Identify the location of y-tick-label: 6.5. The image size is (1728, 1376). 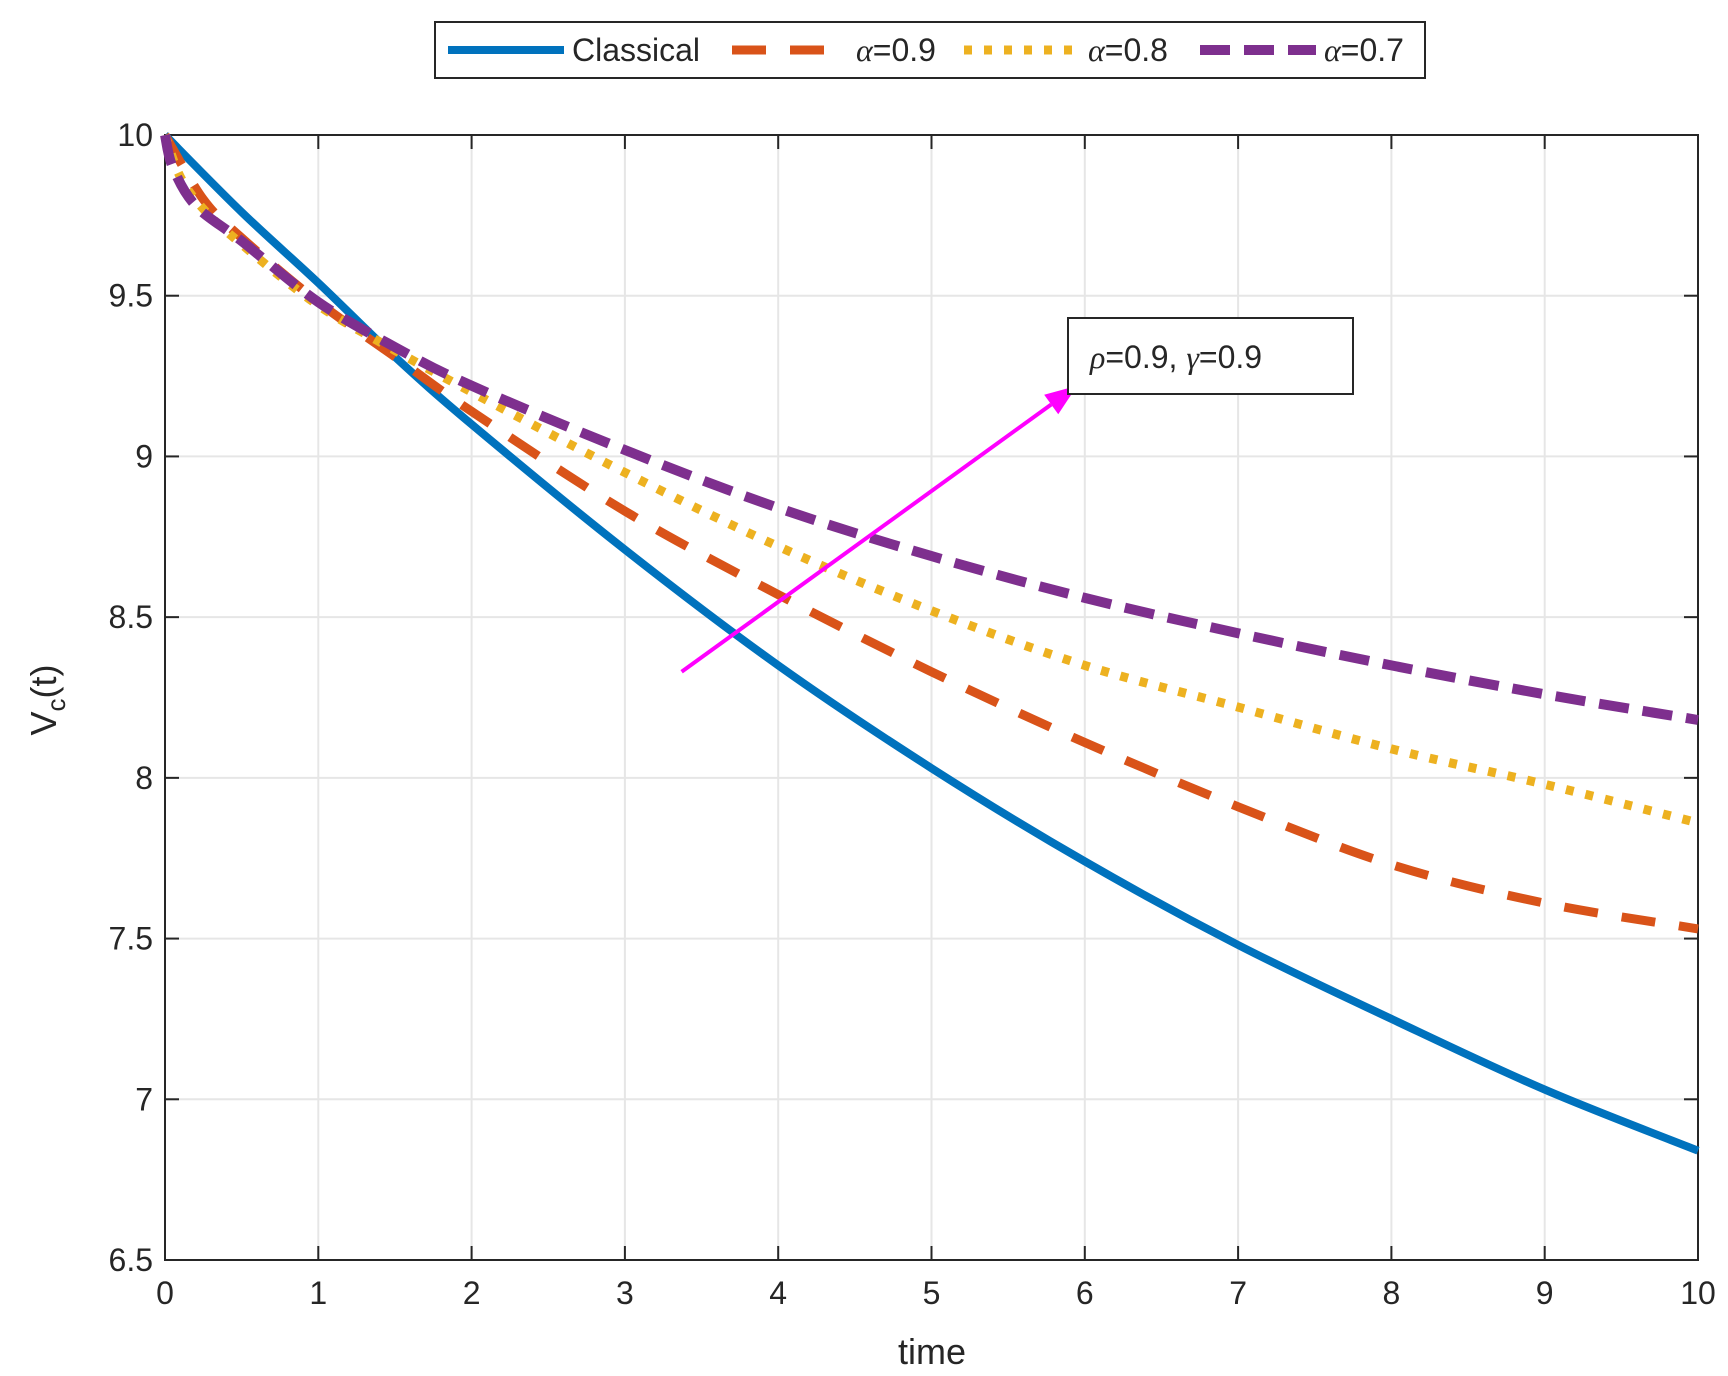
(131, 1260).